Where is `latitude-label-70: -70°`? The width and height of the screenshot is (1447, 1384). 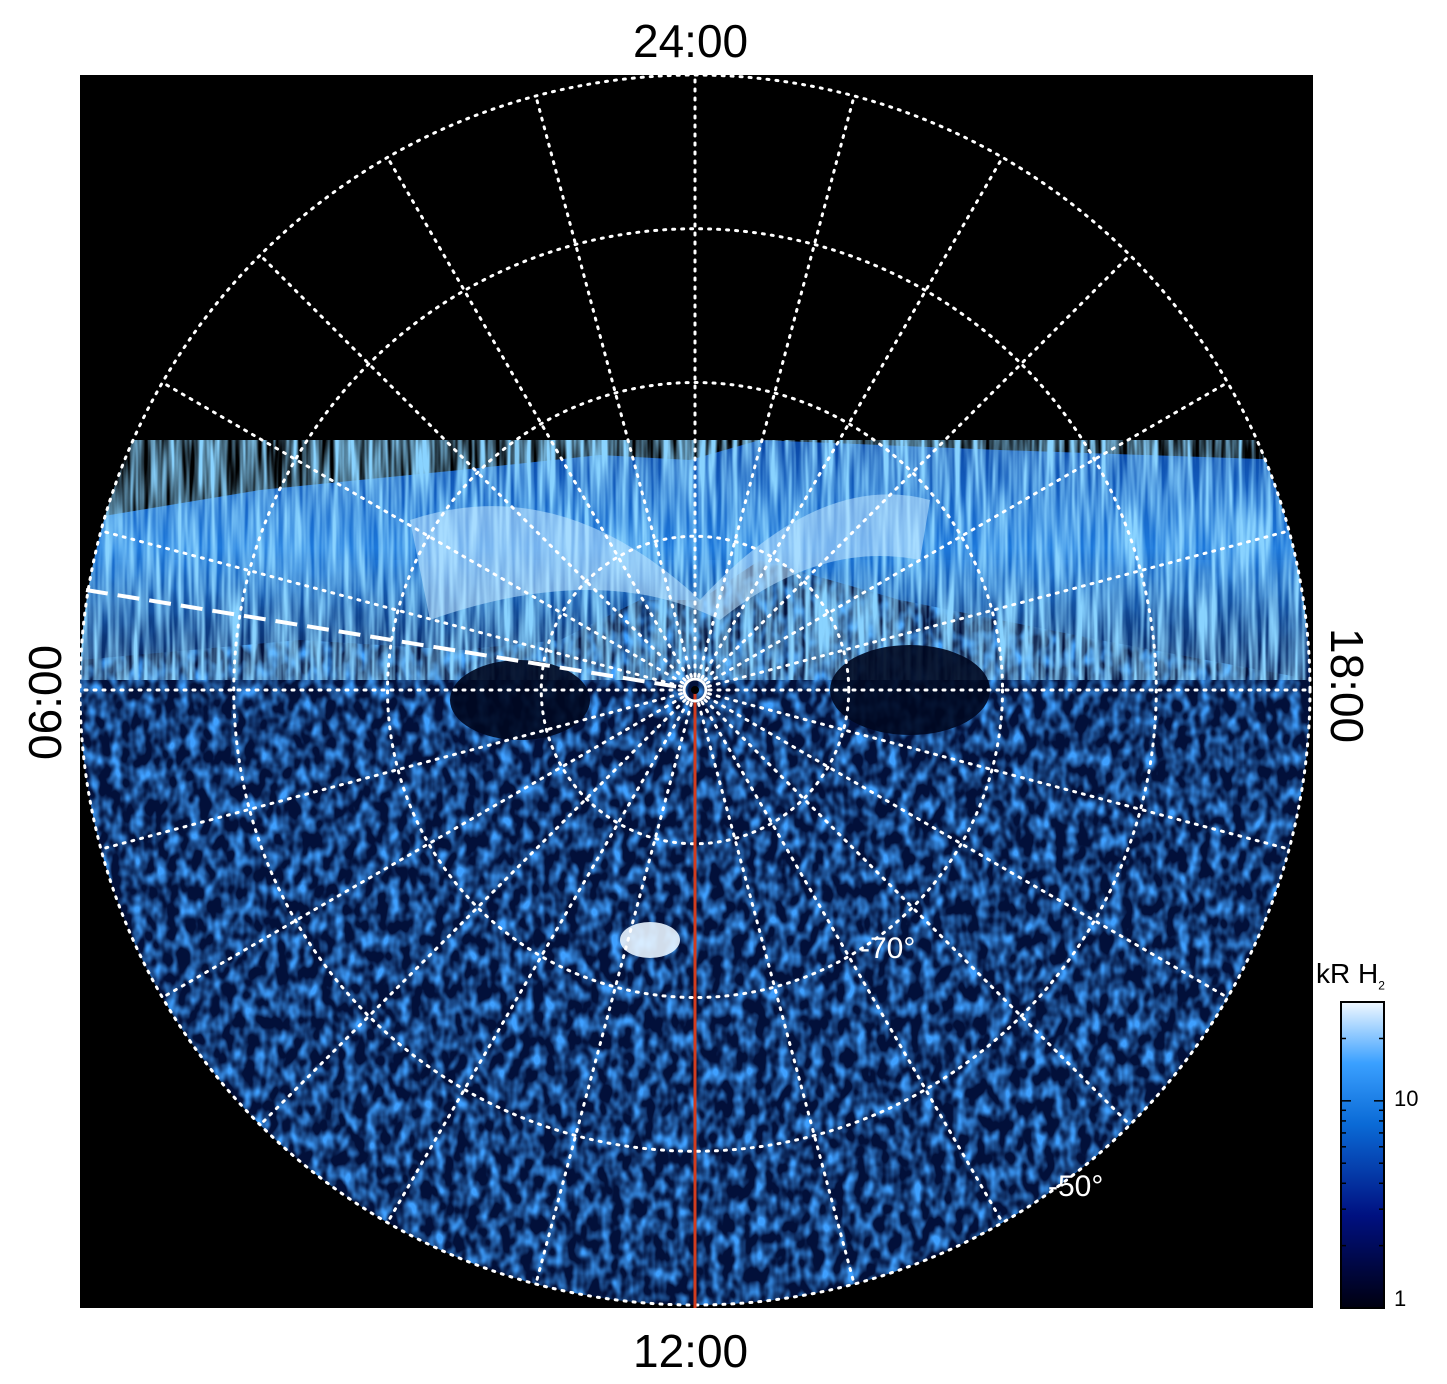 latitude-label-70: -70° is located at coordinates (887, 948).